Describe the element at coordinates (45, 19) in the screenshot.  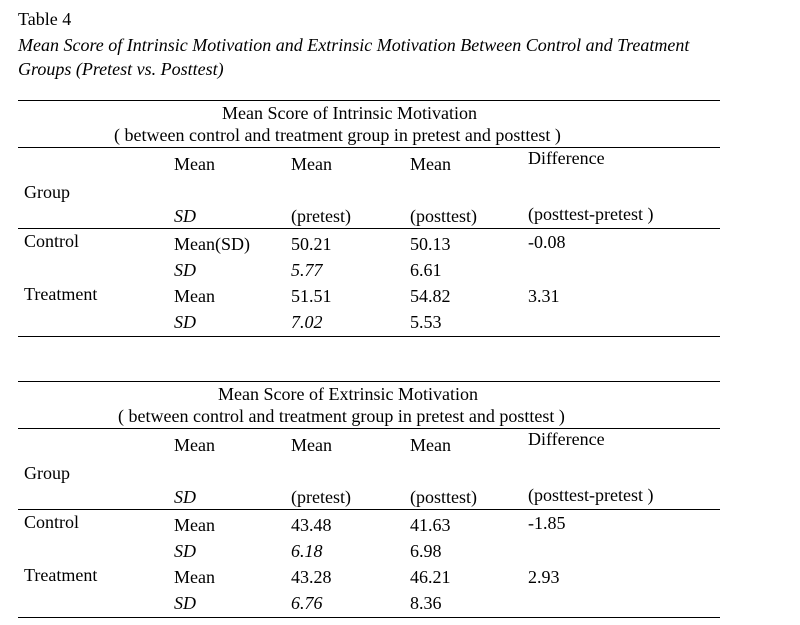
I see `table-number: Table 4` at that location.